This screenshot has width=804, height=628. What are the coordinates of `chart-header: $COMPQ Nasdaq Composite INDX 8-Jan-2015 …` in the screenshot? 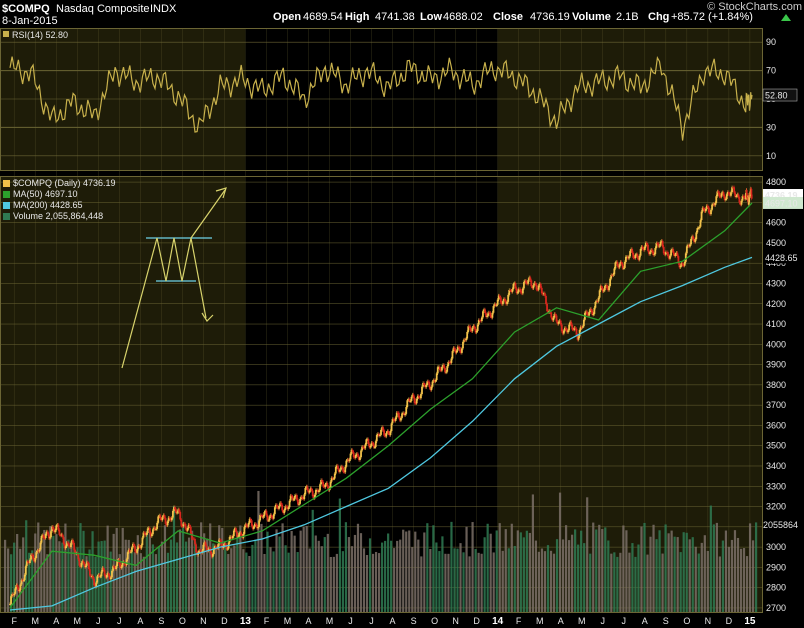 It's located at (402, 14).